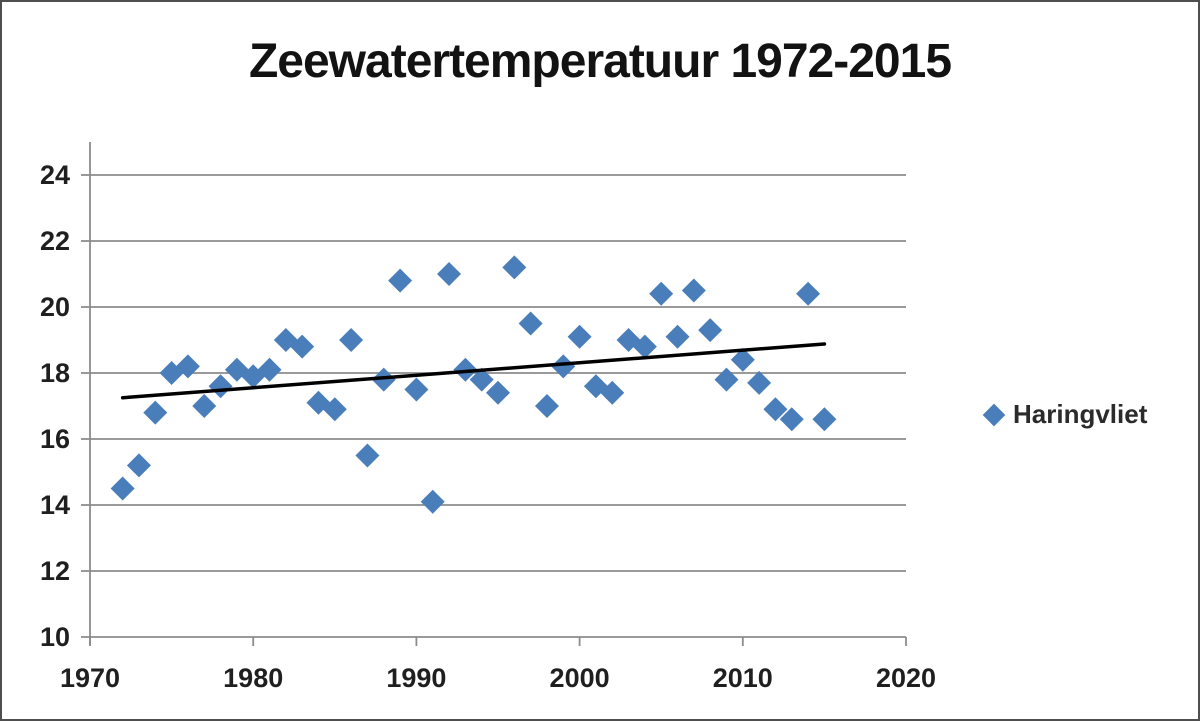  I want to click on data-point-2011, so click(759, 382).